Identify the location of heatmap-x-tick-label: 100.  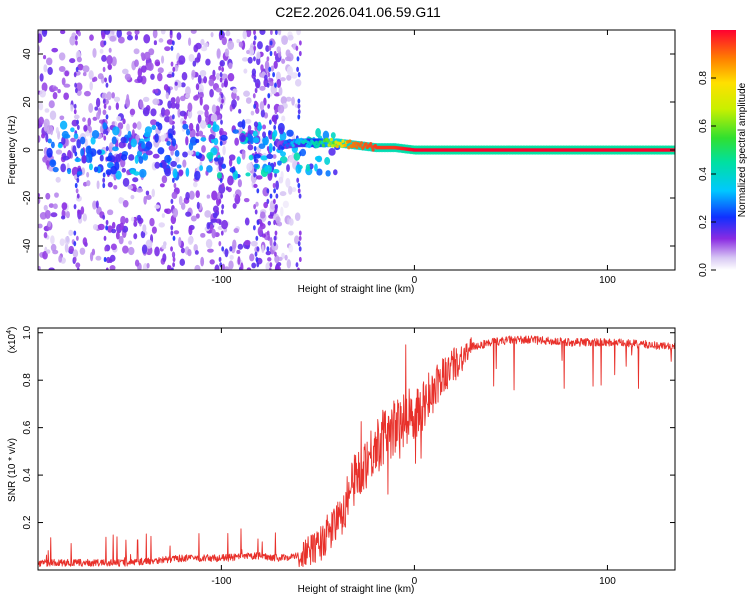
(607, 280).